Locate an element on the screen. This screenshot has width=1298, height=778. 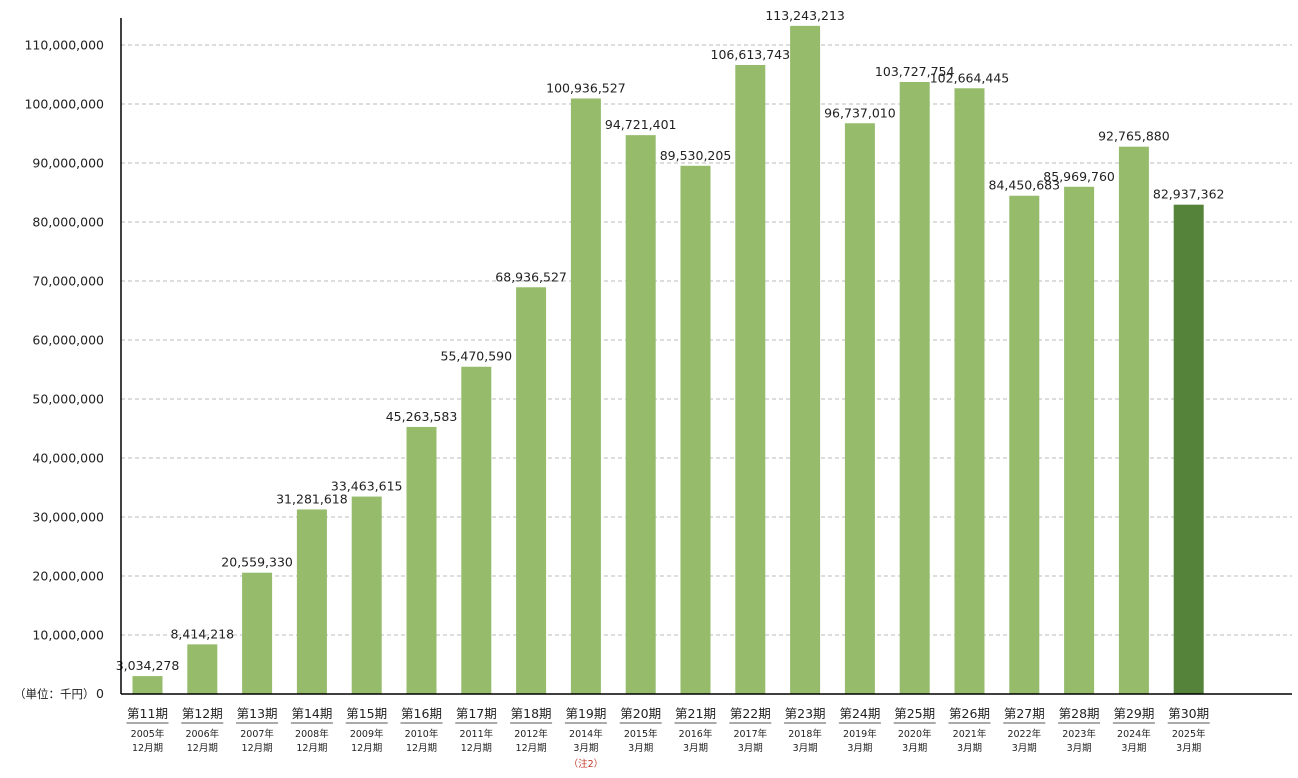
period-label: 第25期 is located at coordinates (914, 713).